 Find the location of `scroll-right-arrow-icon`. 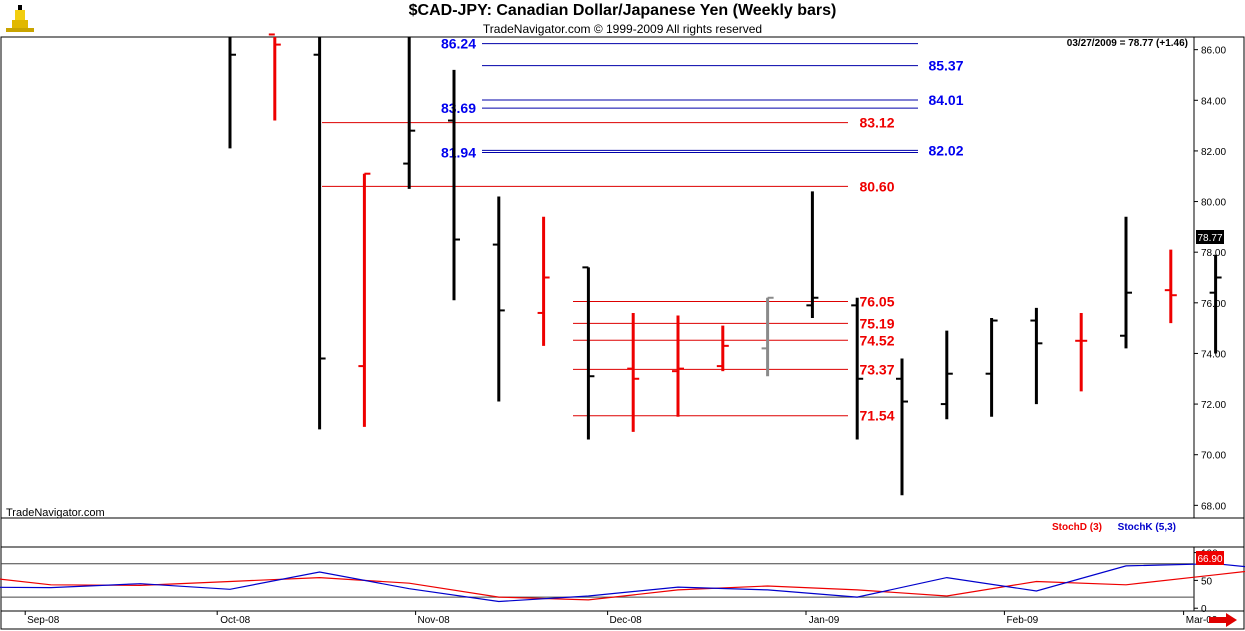

scroll-right-arrow-icon is located at coordinates (1223, 620).